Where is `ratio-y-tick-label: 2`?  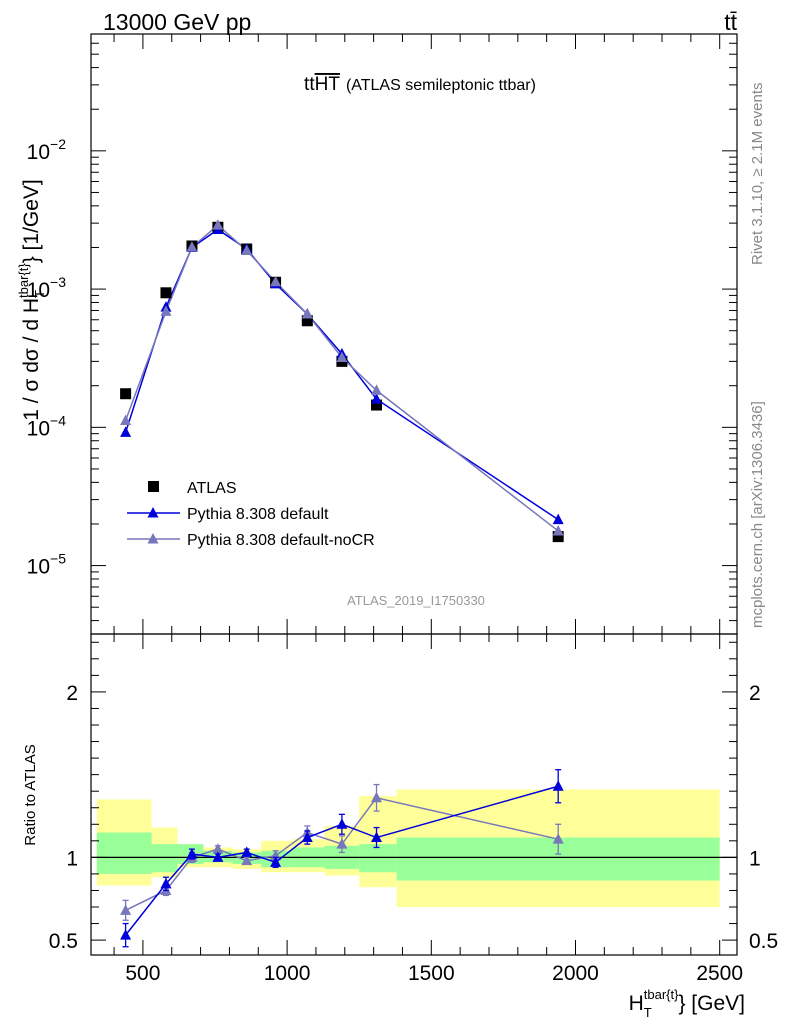 ratio-y-tick-label: 2 is located at coordinates (72, 693).